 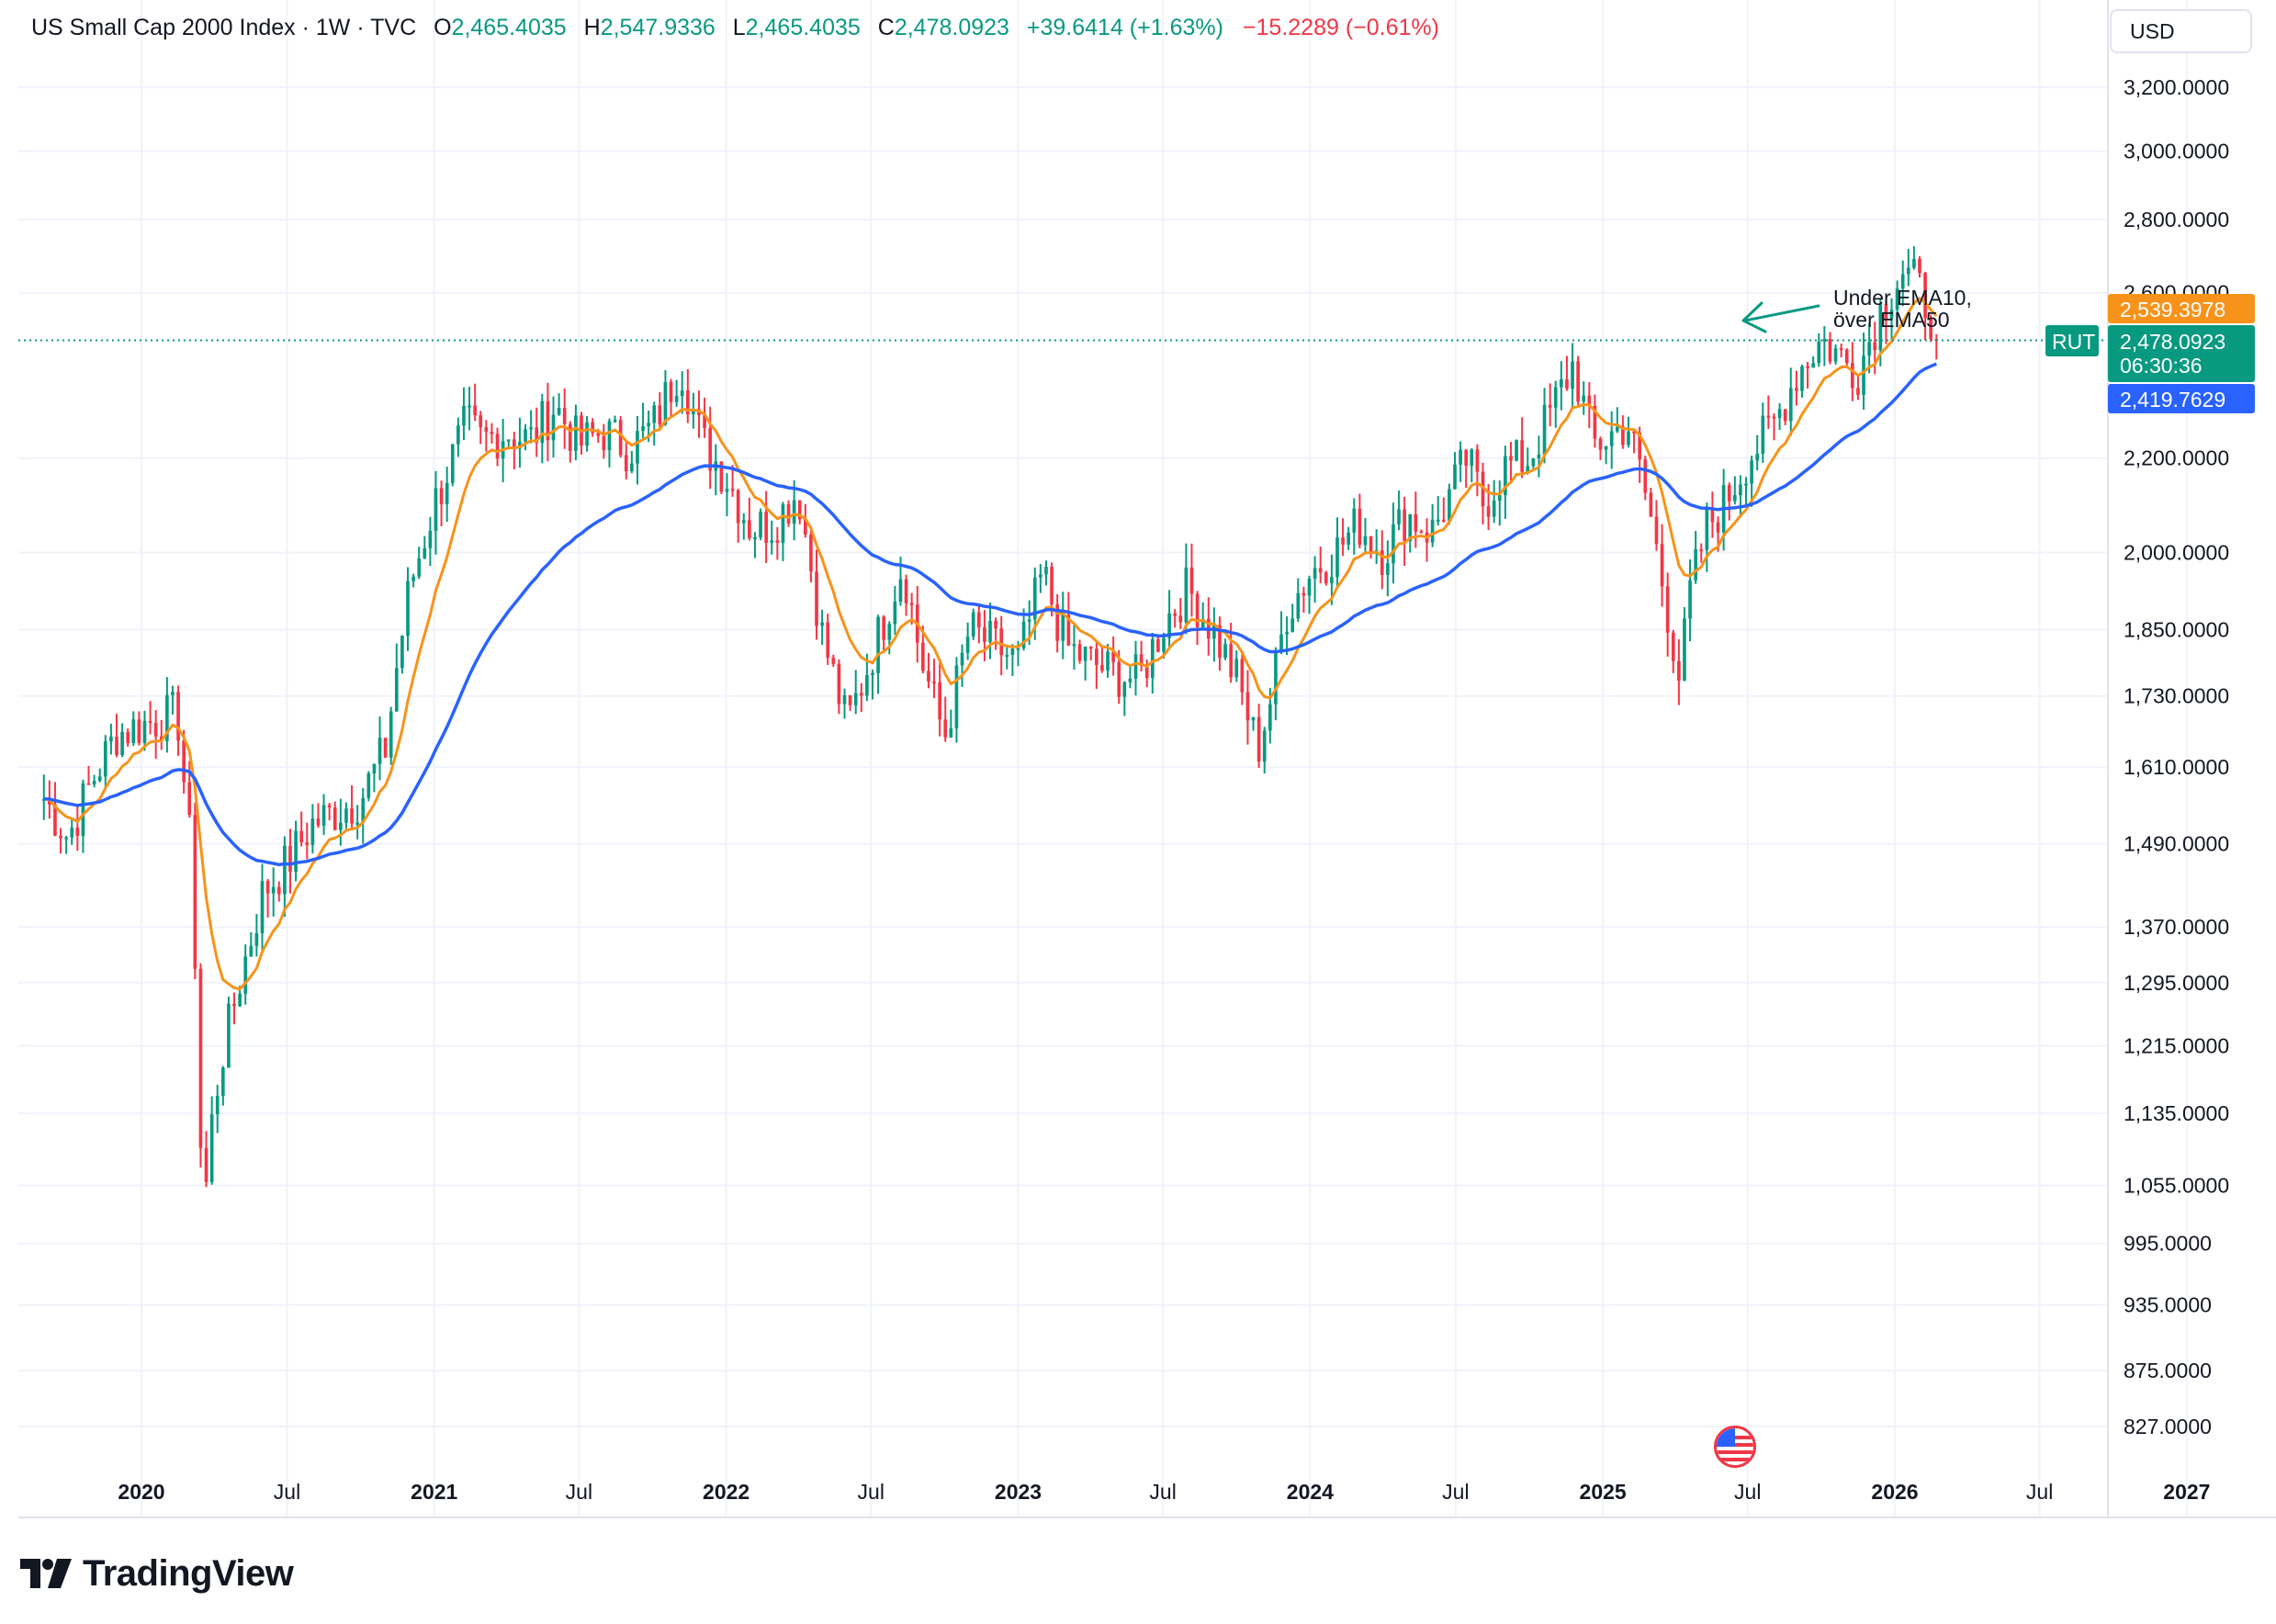 What do you see at coordinates (1735, 1447) in the screenshot?
I see `us-flag-icon` at bounding box center [1735, 1447].